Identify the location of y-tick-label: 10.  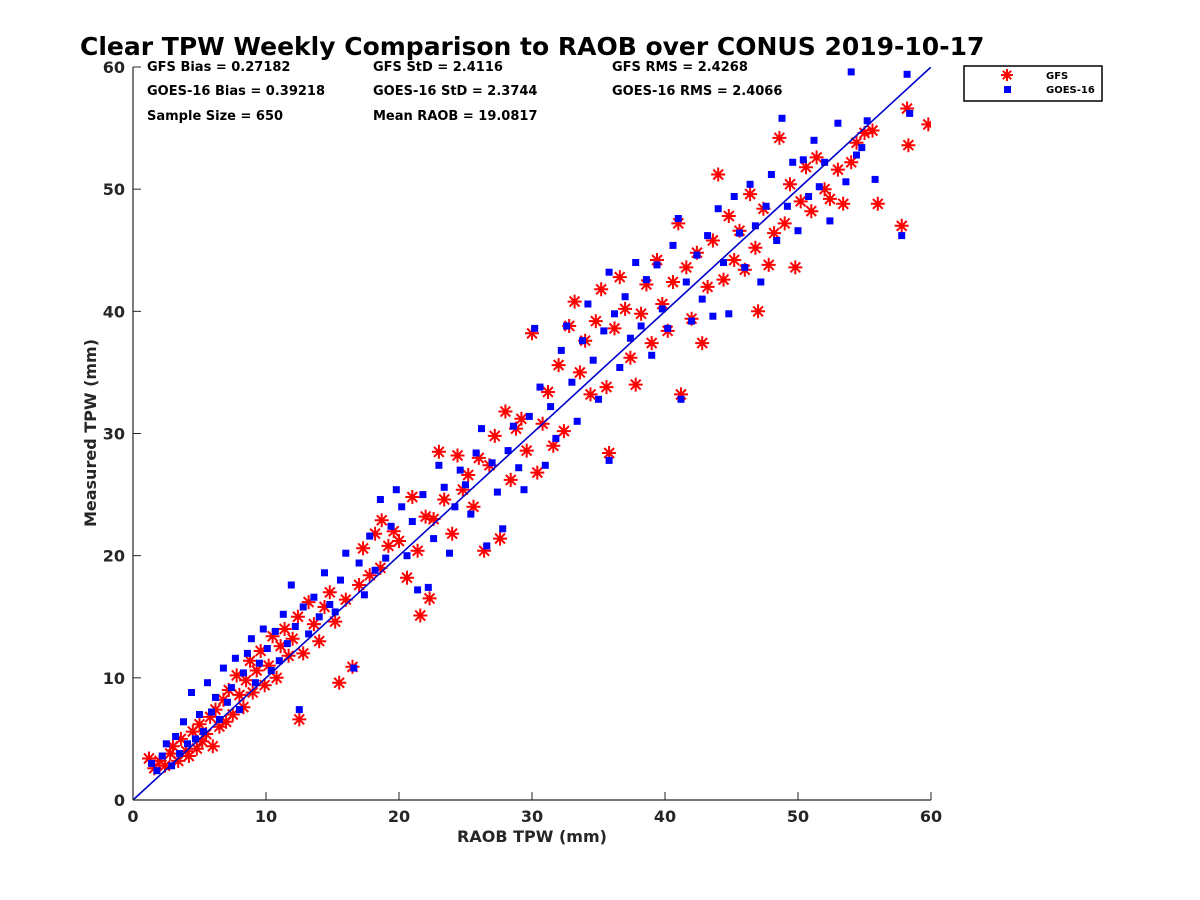
(114, 678).